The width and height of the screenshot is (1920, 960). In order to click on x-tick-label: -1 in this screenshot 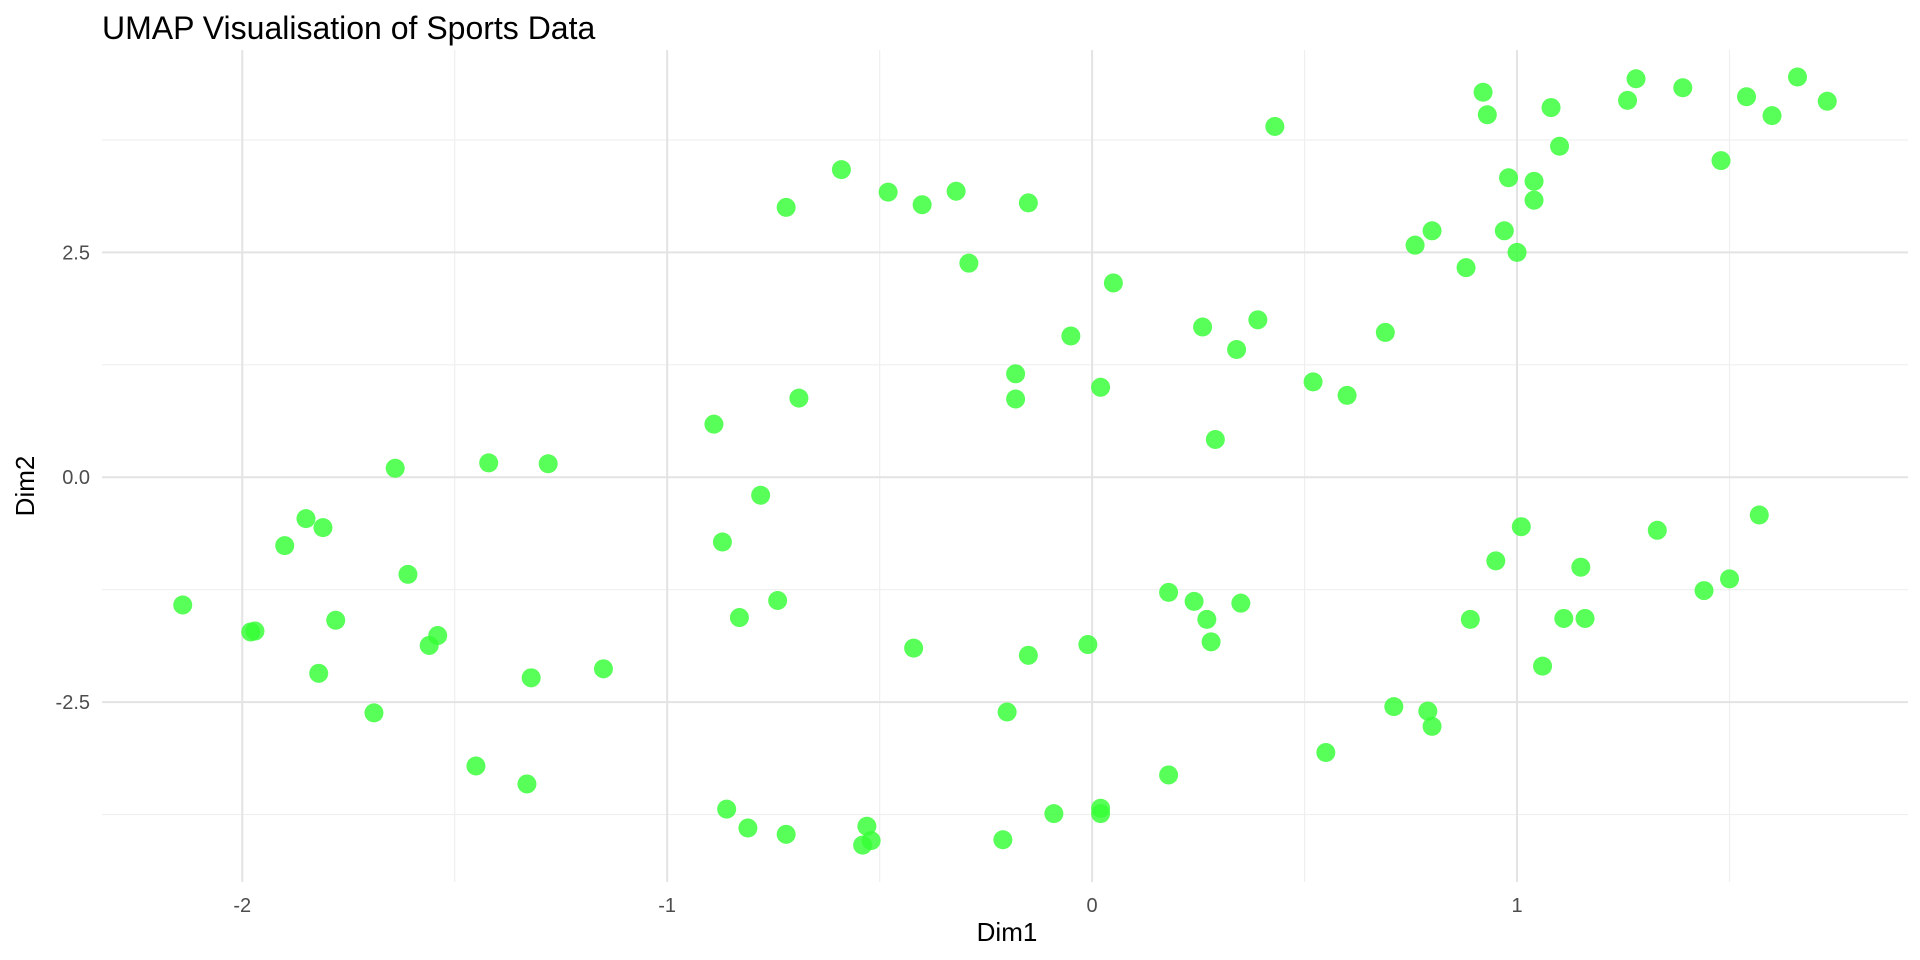, I will do `click(667, 906)`.